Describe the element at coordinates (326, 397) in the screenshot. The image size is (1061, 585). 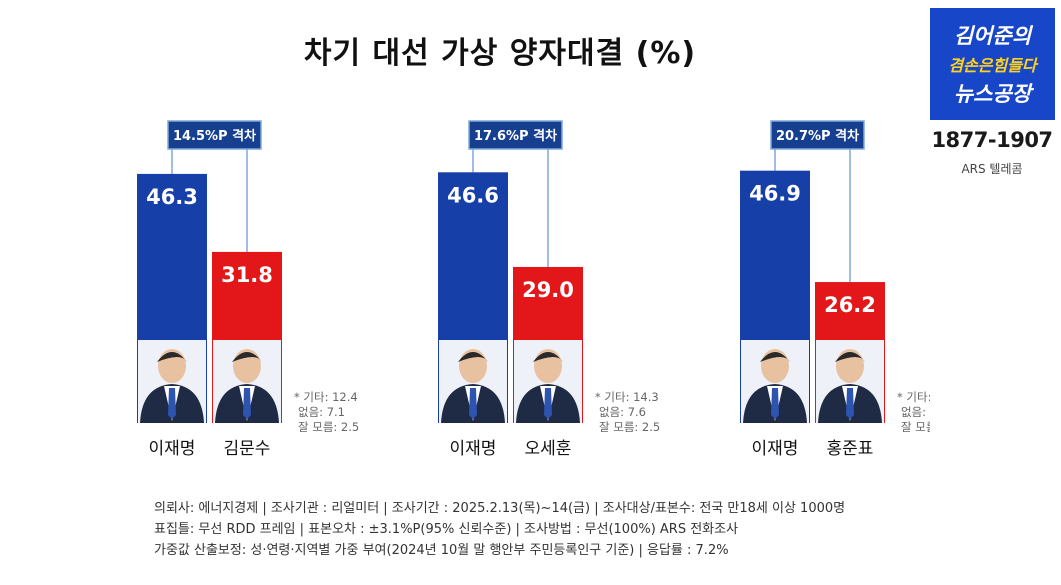
I see `others-annotation: * 기타: 12.4` at that location.